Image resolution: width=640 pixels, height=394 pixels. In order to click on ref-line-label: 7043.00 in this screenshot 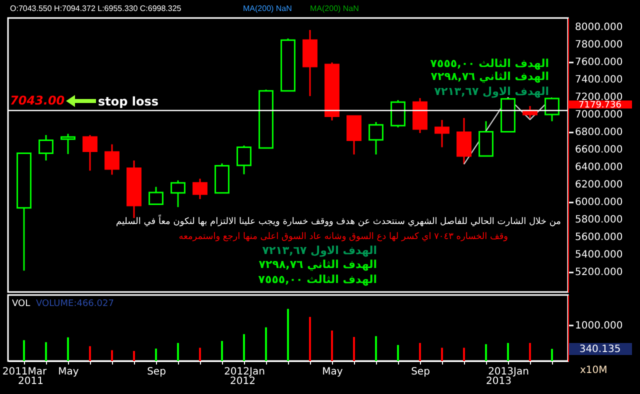, I will do `click(37, 101)`.